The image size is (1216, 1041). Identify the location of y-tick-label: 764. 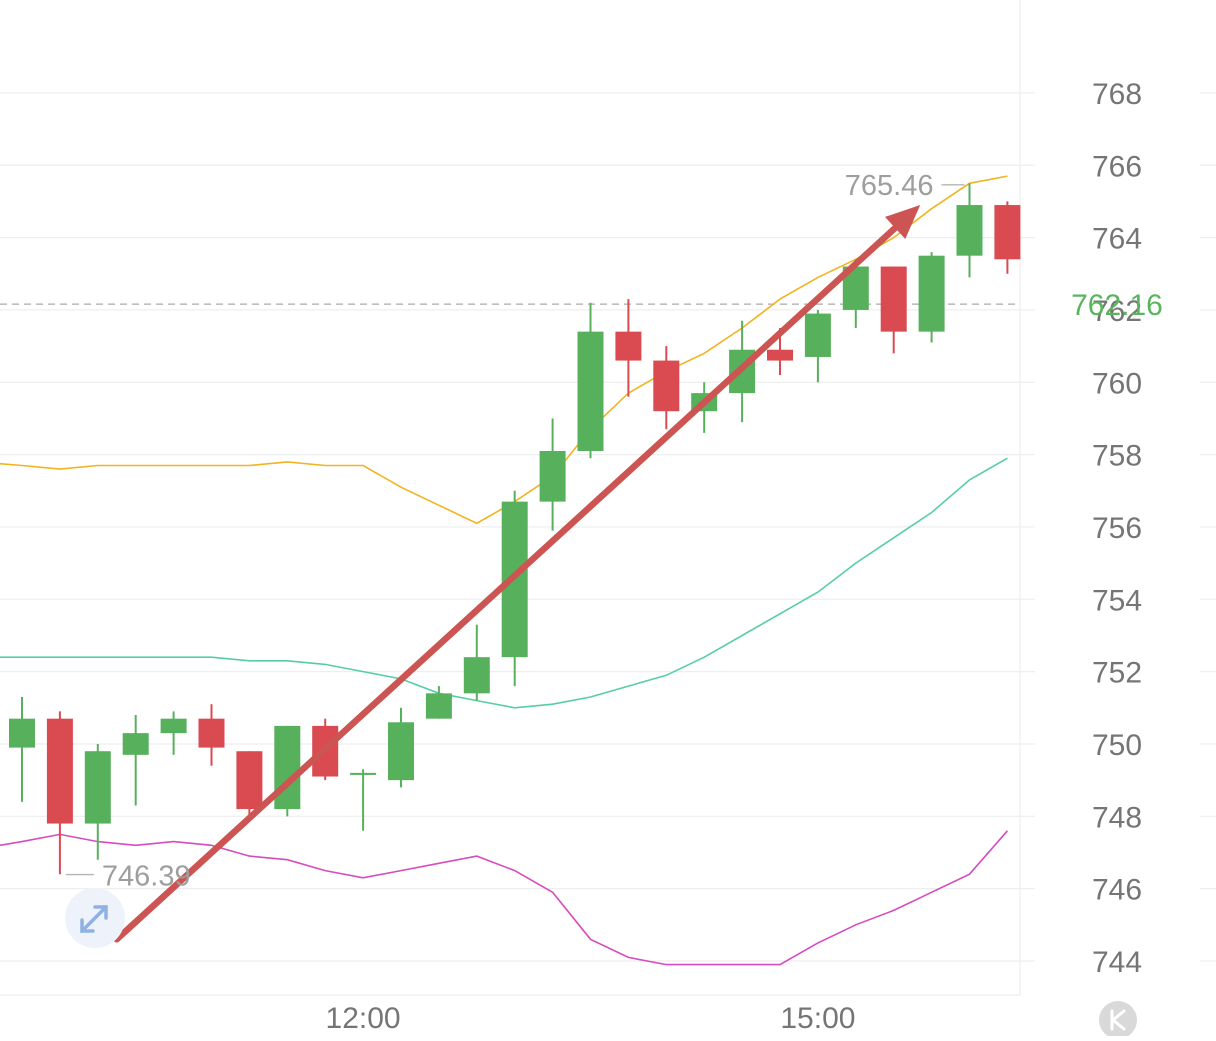
(1117, 239).